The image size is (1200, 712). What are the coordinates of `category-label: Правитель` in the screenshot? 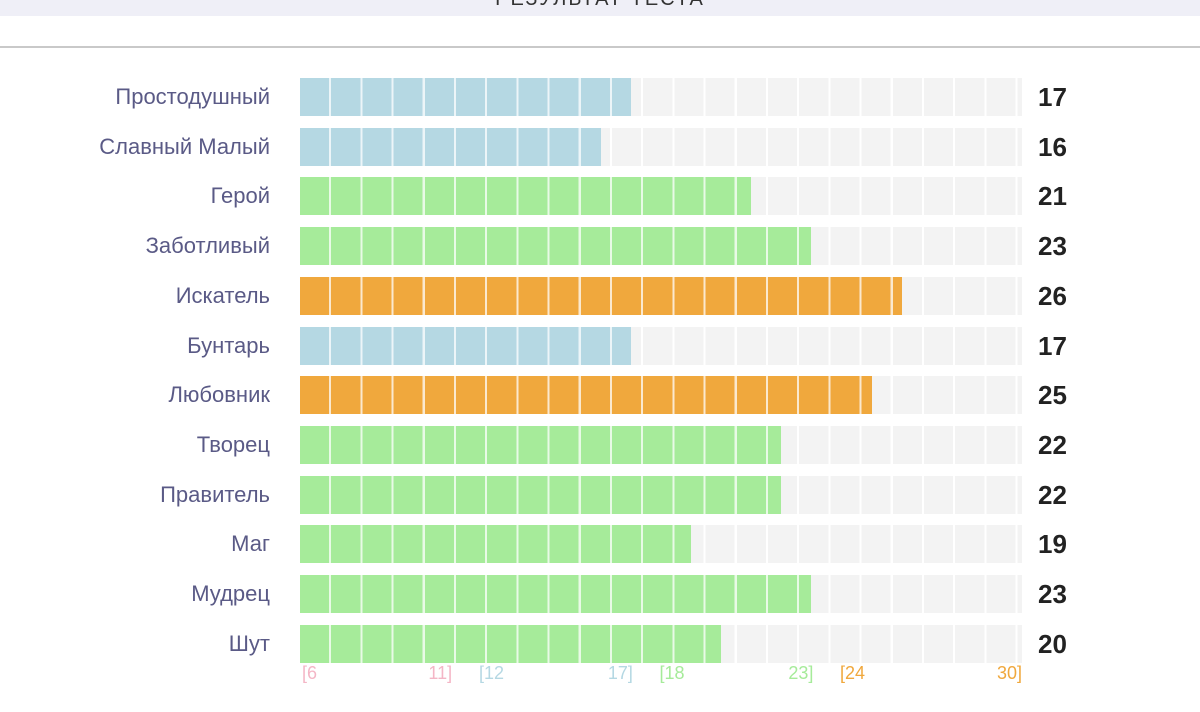 It's located at (215, 494).